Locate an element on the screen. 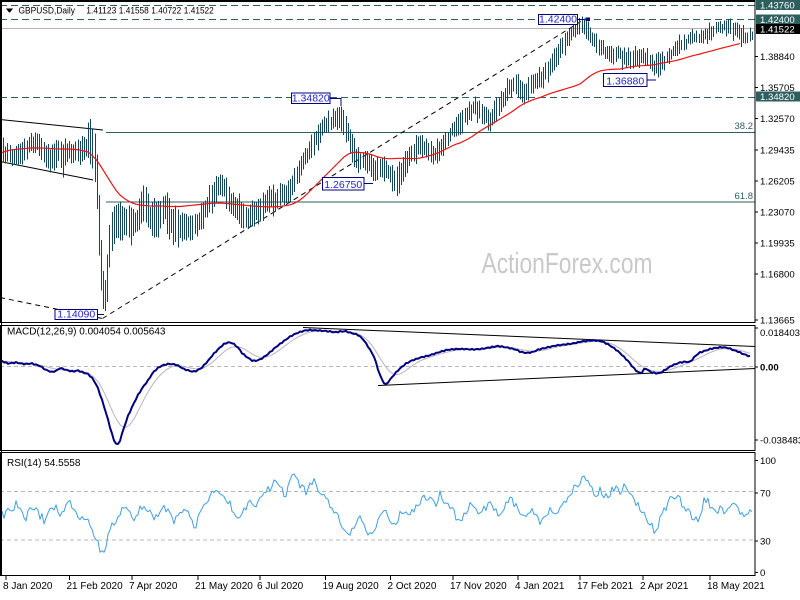  svg-text: 0.00 is located at coordinates (769, 368).